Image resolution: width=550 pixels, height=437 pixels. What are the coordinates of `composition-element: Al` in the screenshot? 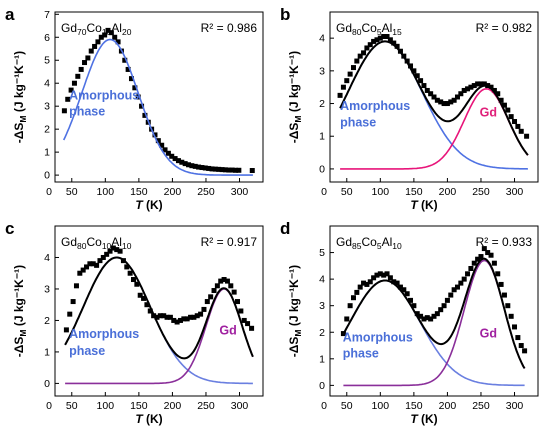 It's located at (387, 28).